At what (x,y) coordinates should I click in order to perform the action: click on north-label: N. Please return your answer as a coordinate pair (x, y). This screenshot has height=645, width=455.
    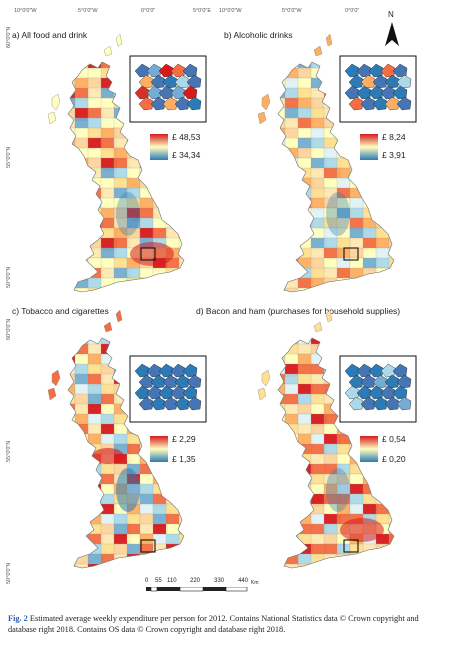
    Looking at the image, I should click on (391, 14).